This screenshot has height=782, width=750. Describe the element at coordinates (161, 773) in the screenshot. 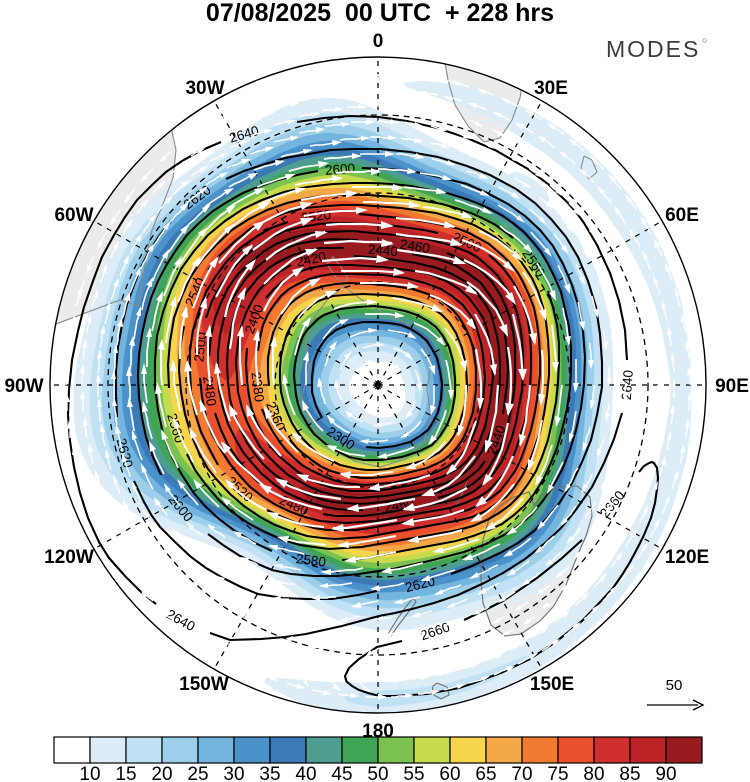

I see `svg-text: 20` at that location.